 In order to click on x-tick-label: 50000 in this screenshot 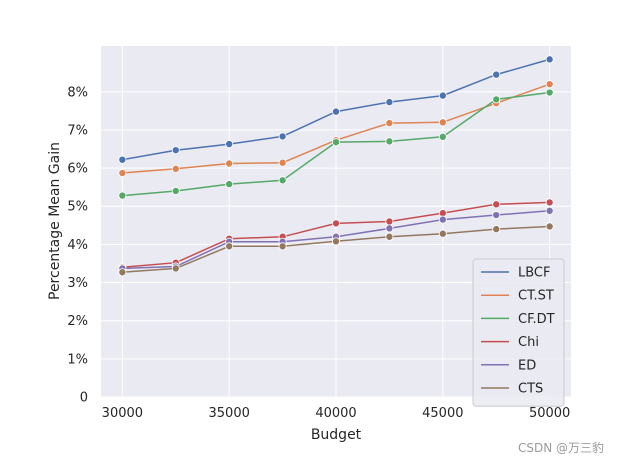, I will do `click(549, 413)`.